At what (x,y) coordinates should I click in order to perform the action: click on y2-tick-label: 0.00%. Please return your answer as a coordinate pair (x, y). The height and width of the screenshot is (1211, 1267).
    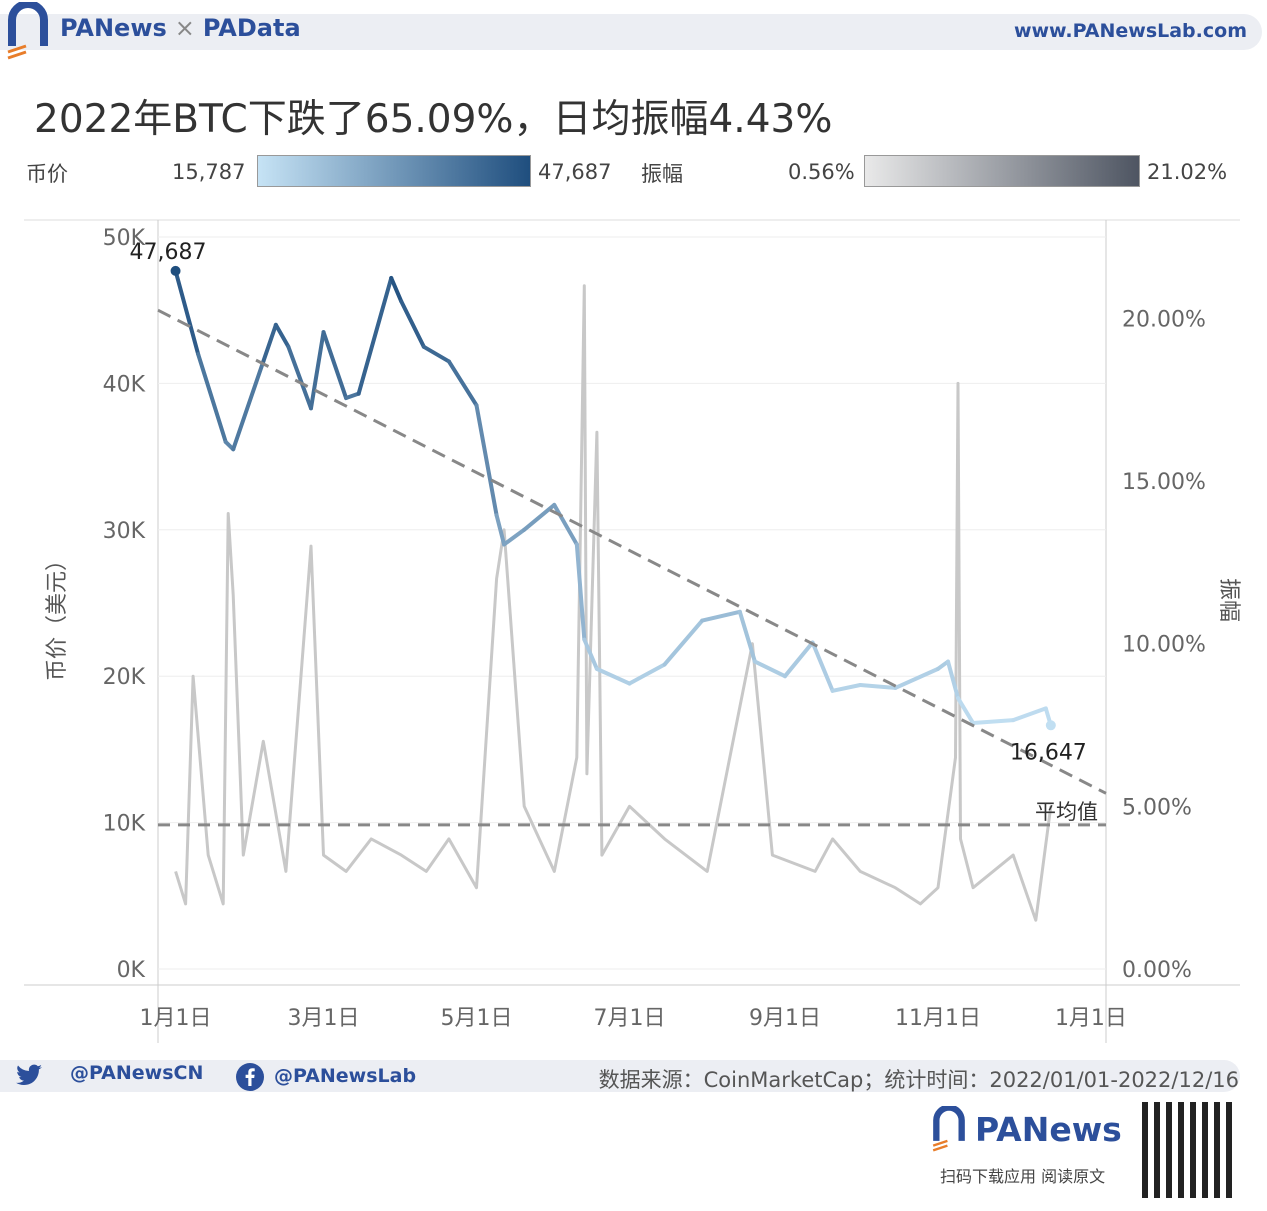
    Looking at the image, I should click on (1157, 970).